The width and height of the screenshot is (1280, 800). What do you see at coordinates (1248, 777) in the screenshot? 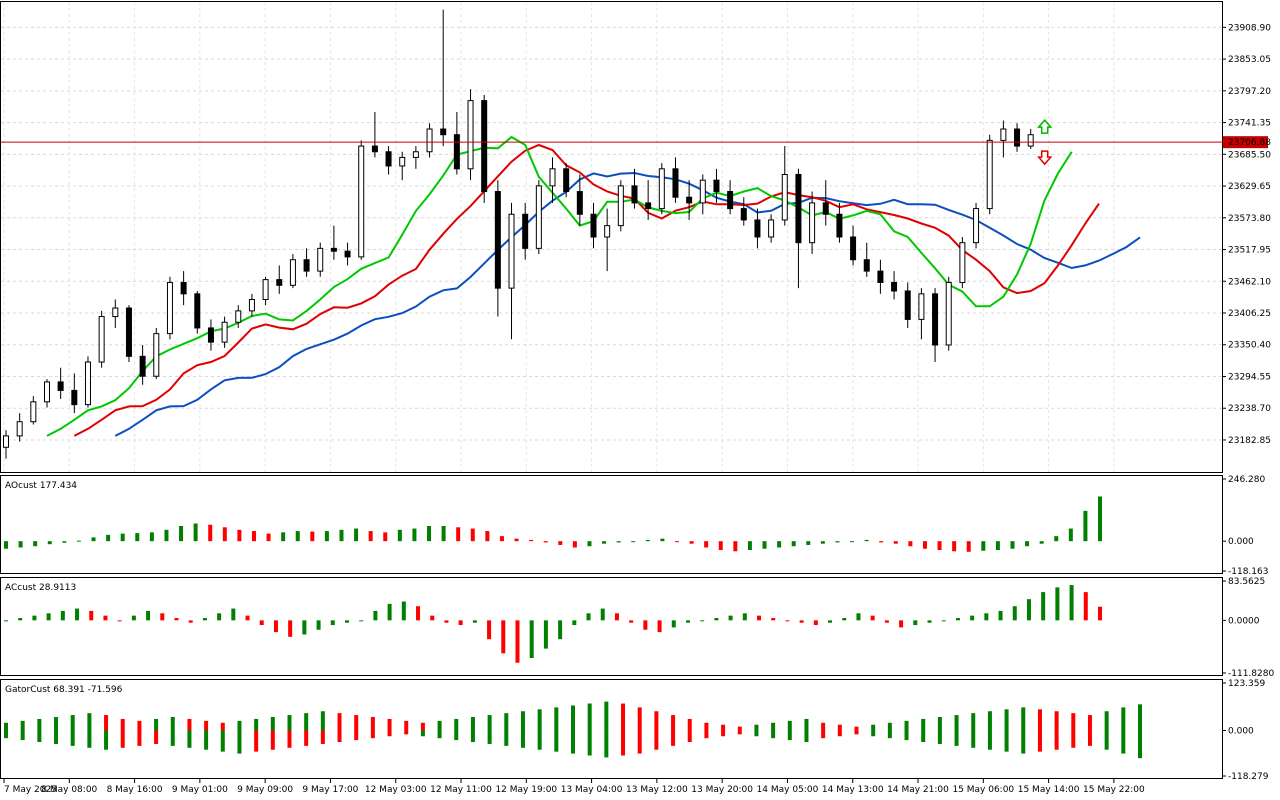
I see `gator-y-tick-label: -118.279` at bounding box center [1248, 777].